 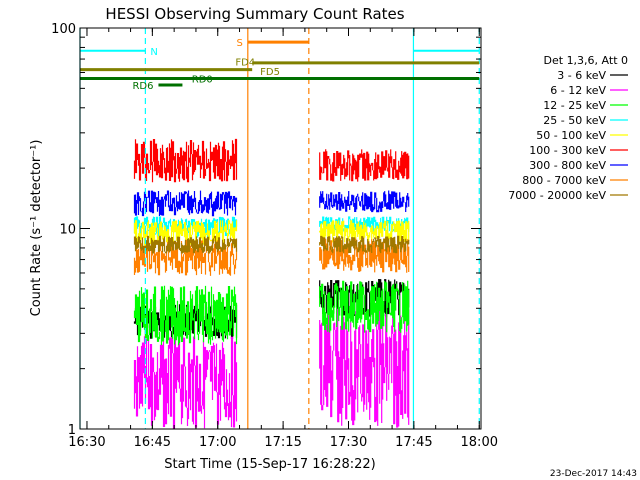 What do you see at coordinates (567, 150) in the screenshot?
I see `legend-label-100-300-kev: 100 - 300 keV` at bounding box center [567, 150].